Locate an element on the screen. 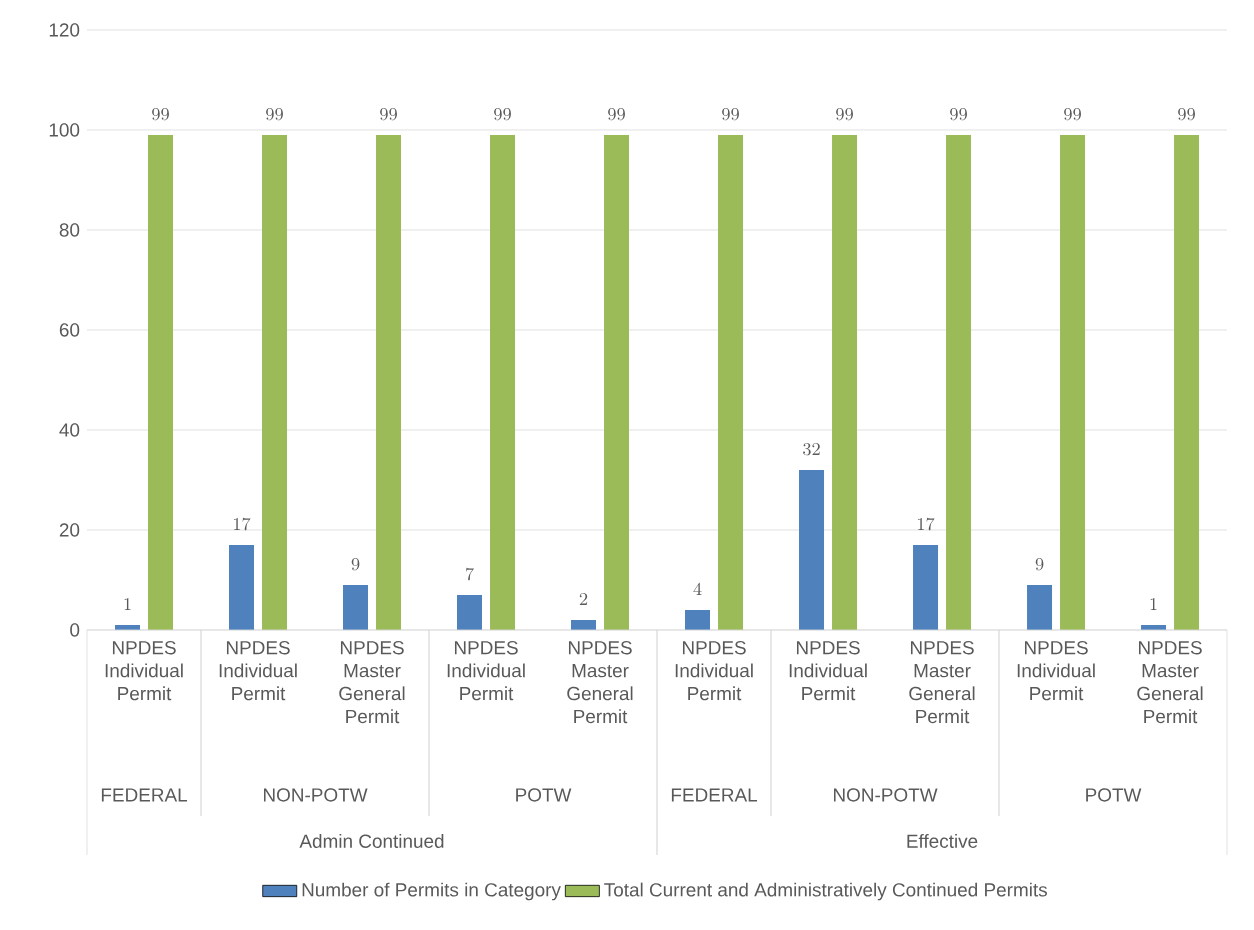  data-label: 7 is located at coordinates (469, 574).